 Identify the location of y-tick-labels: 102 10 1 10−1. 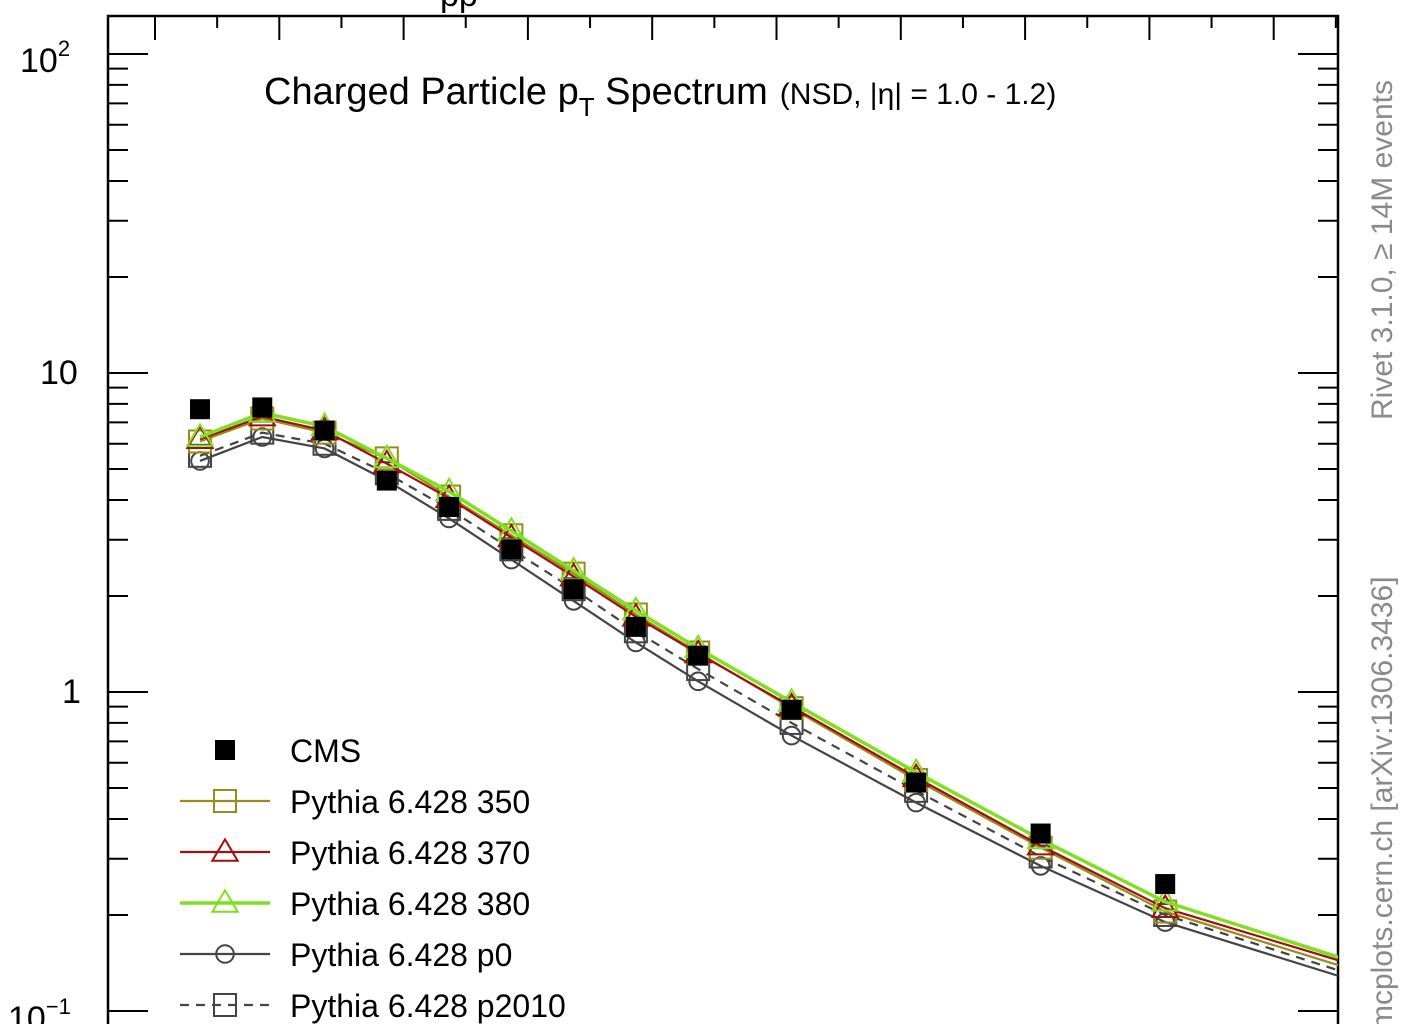
(44, 530).